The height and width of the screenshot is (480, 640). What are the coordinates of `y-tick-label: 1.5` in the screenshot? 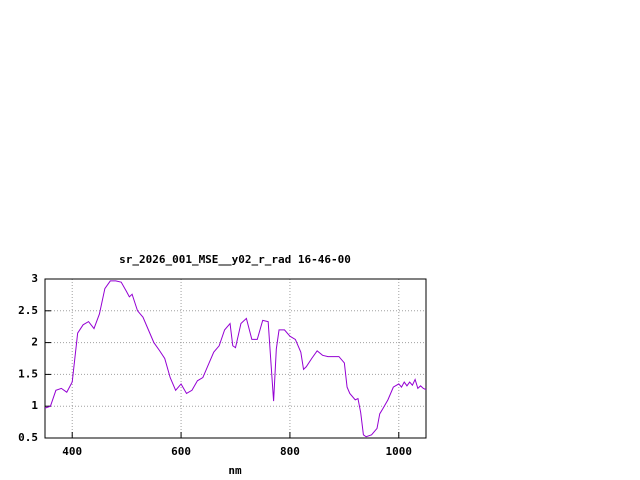 It's located at (28, 373).